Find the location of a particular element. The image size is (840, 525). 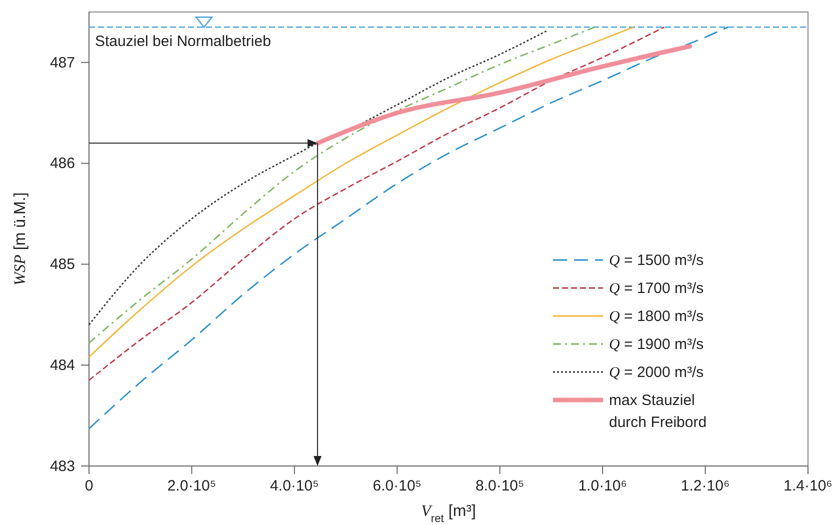

y-tick-label: 487 is located at coordinates (62, 63).